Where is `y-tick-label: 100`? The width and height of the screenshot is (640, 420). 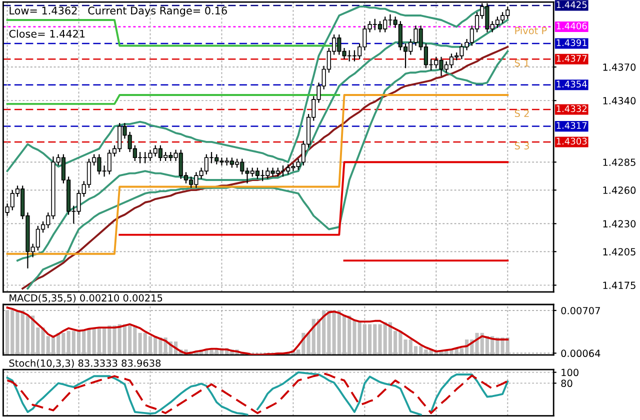 y-tick-label: 100 is located at coordinates (570, 372).